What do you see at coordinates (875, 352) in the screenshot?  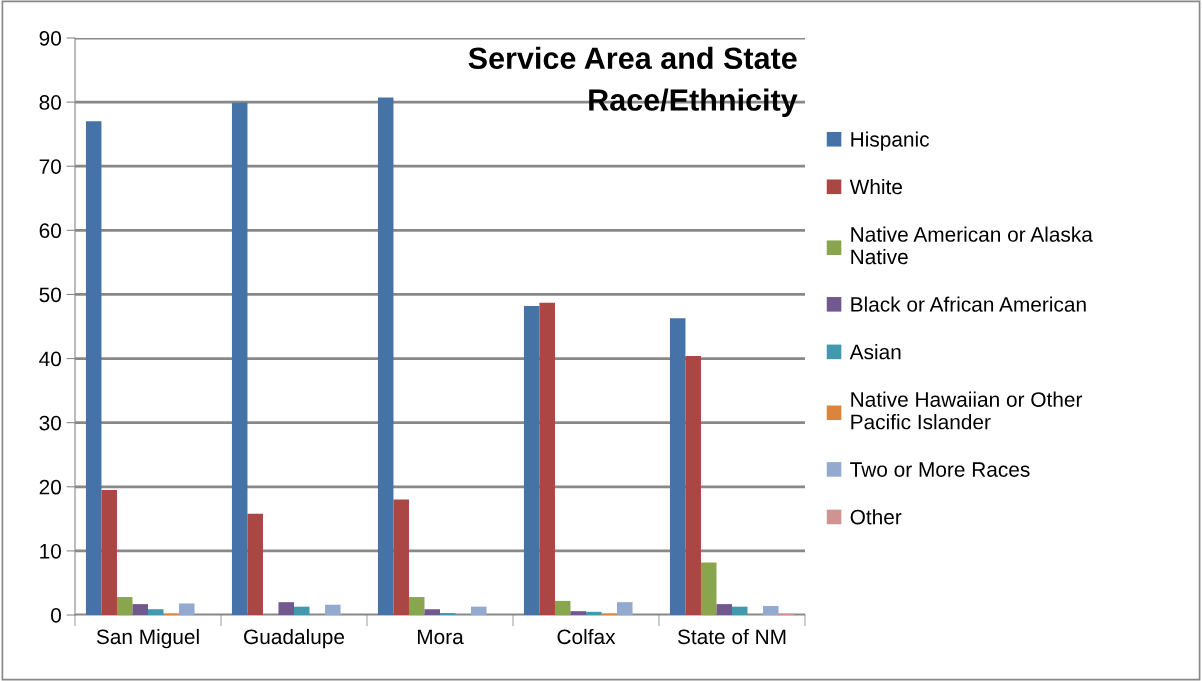 I see `legend-label: Asian` at bounding box center [875, 352].